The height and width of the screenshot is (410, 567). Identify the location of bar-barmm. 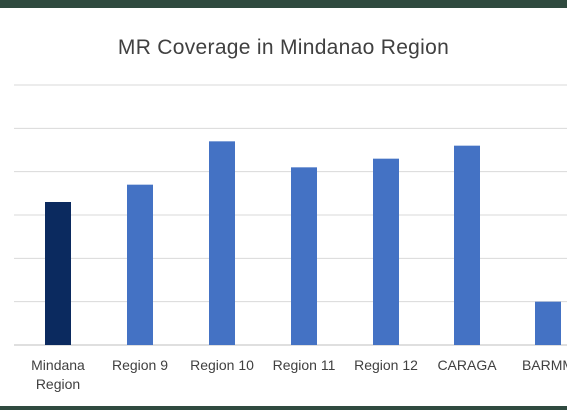
(548, 323).